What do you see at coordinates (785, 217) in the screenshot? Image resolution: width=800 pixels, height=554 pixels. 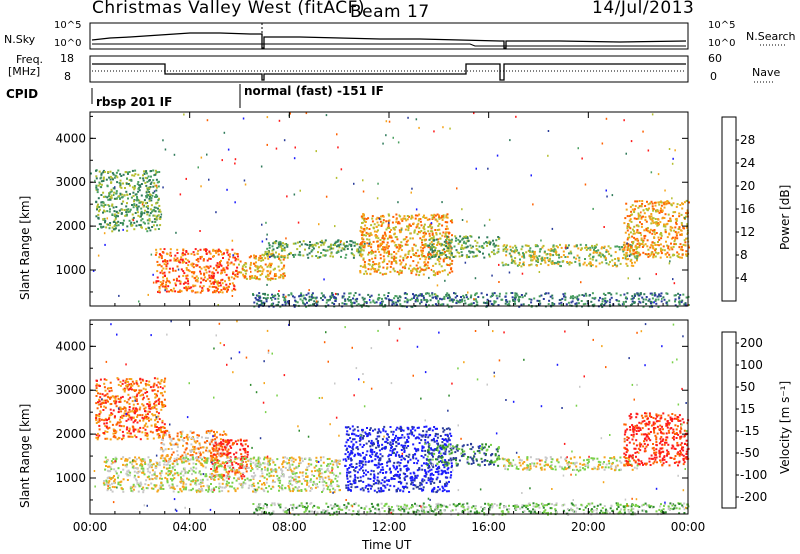 I see `power-colorbar-label: Power [dB]` at bounding box center [785, 217].